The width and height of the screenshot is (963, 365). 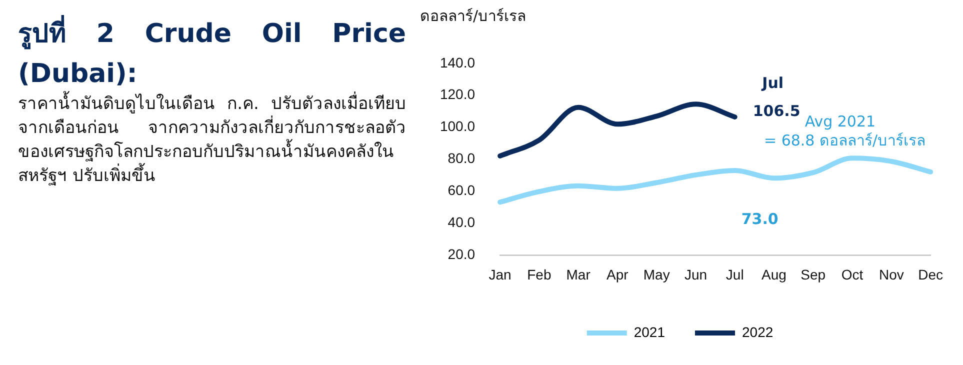 What do you see at coordinates (539, 274) in the screenshot?
I see `x-tick-label: Feb` at bounding box center [539, 274].